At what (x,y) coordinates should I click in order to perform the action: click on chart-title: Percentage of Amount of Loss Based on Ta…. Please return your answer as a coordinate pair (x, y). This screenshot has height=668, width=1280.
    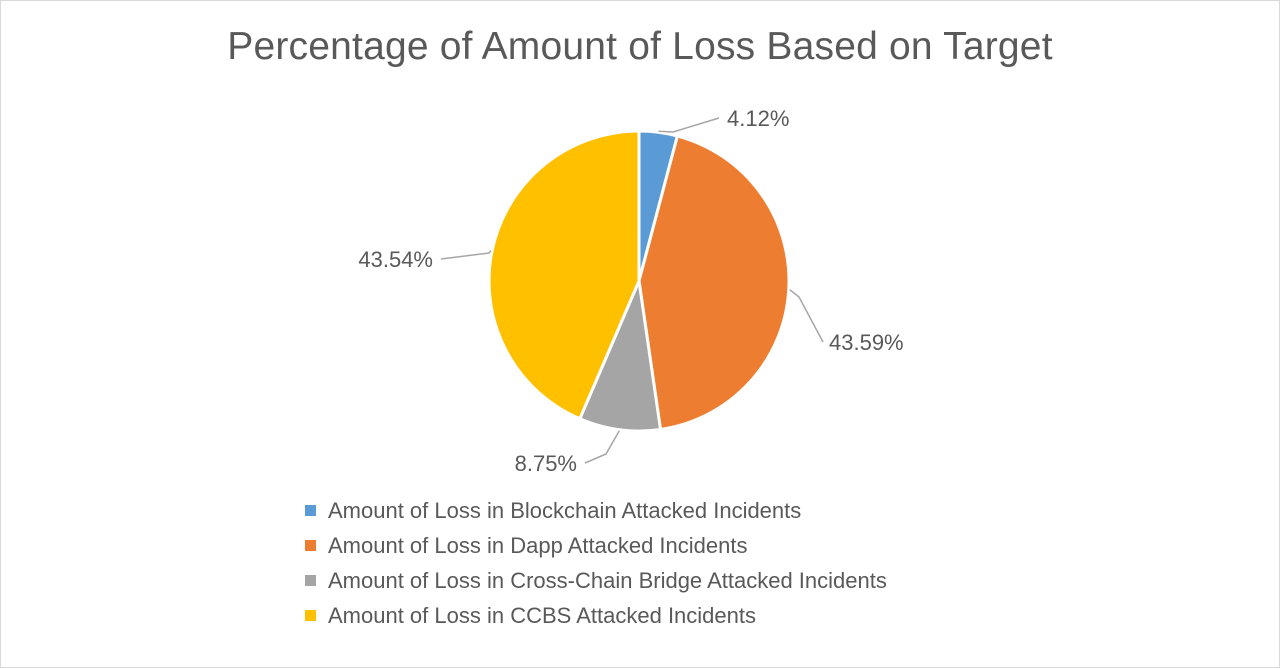
    Looking at the image, I should click on (640, 46).